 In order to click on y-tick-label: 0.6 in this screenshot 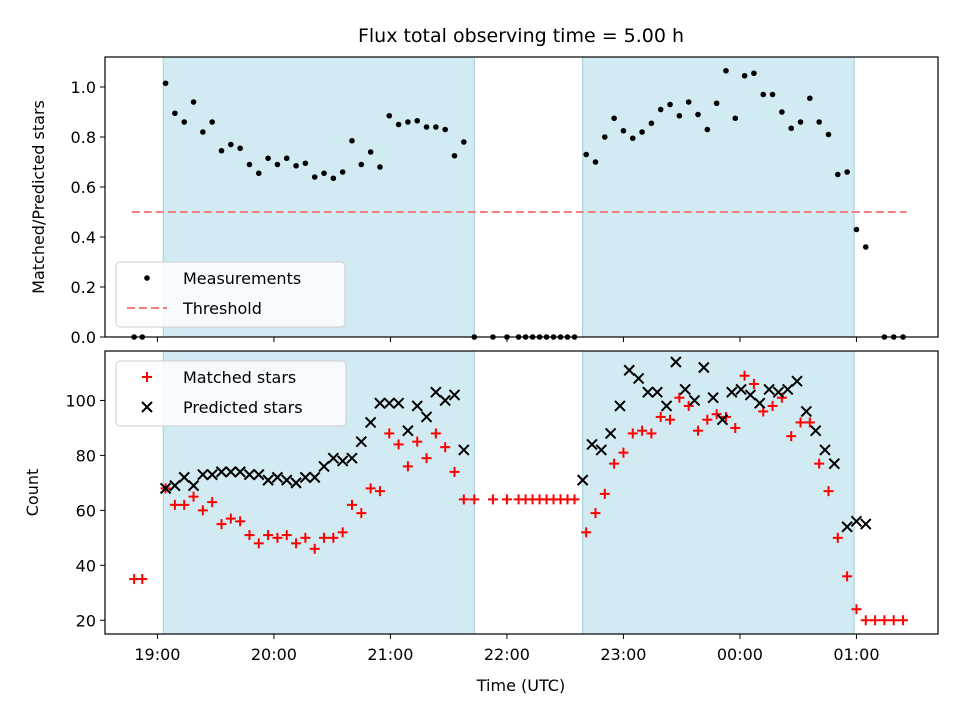, I will do `click(83, 187)`.